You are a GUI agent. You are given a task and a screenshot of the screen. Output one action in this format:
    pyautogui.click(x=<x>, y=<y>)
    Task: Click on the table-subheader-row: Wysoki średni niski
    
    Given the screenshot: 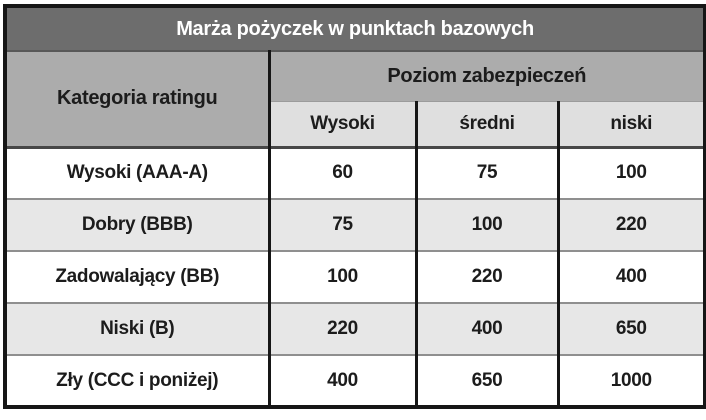 What is the action you would take?
    pyautogui.click(x=355, y=123)
    